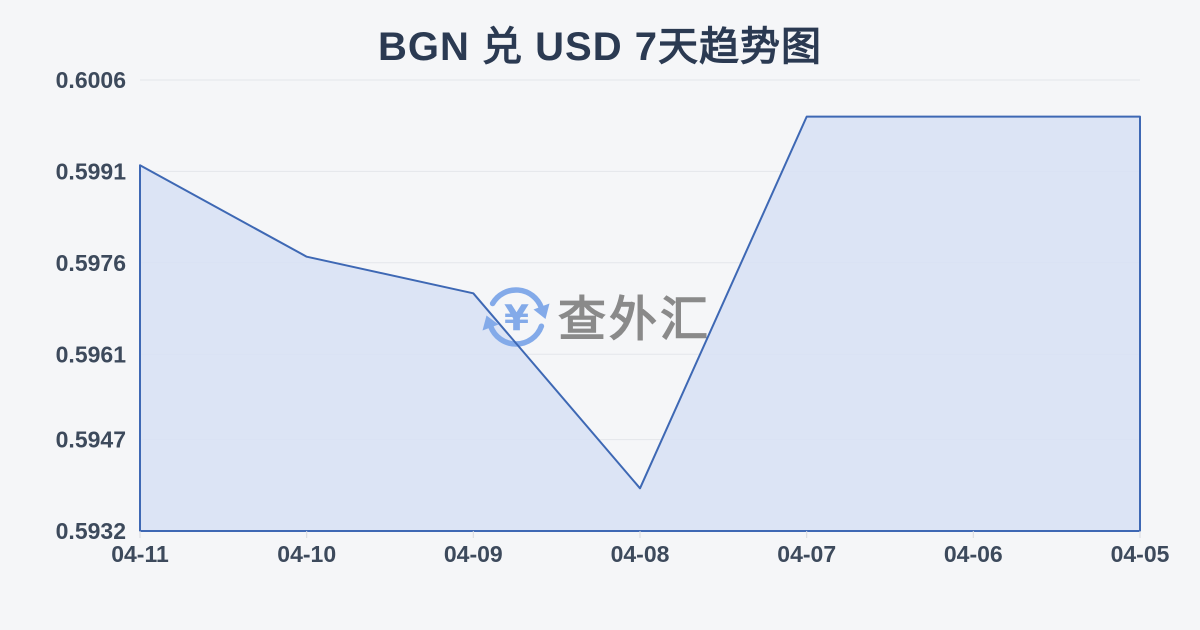  Describe the element at coordinates (634, 320) in the screenshot. I see `watermark-text: 查外汇` at that location.